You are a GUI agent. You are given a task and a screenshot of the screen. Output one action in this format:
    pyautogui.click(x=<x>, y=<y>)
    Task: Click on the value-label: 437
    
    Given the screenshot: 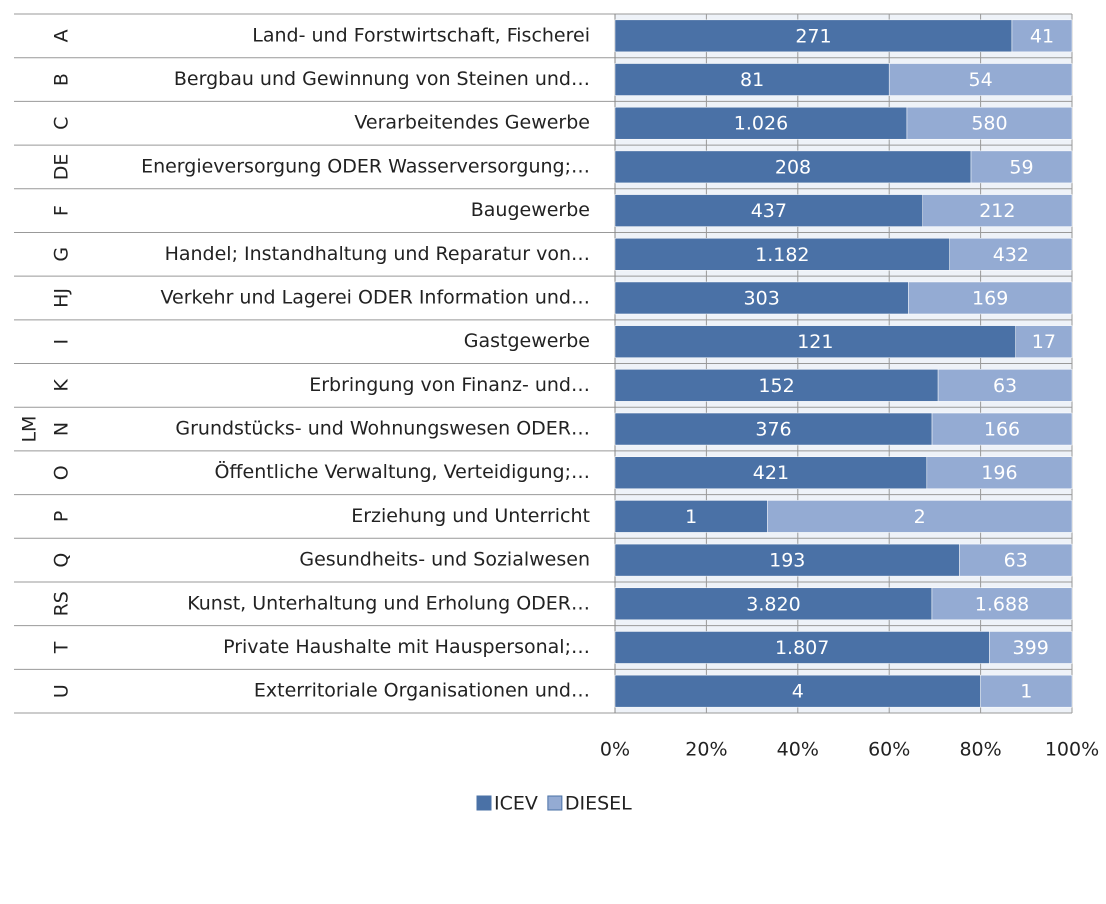 What is the action you would take?
    pyautogui.click(x=769, y=211)
    